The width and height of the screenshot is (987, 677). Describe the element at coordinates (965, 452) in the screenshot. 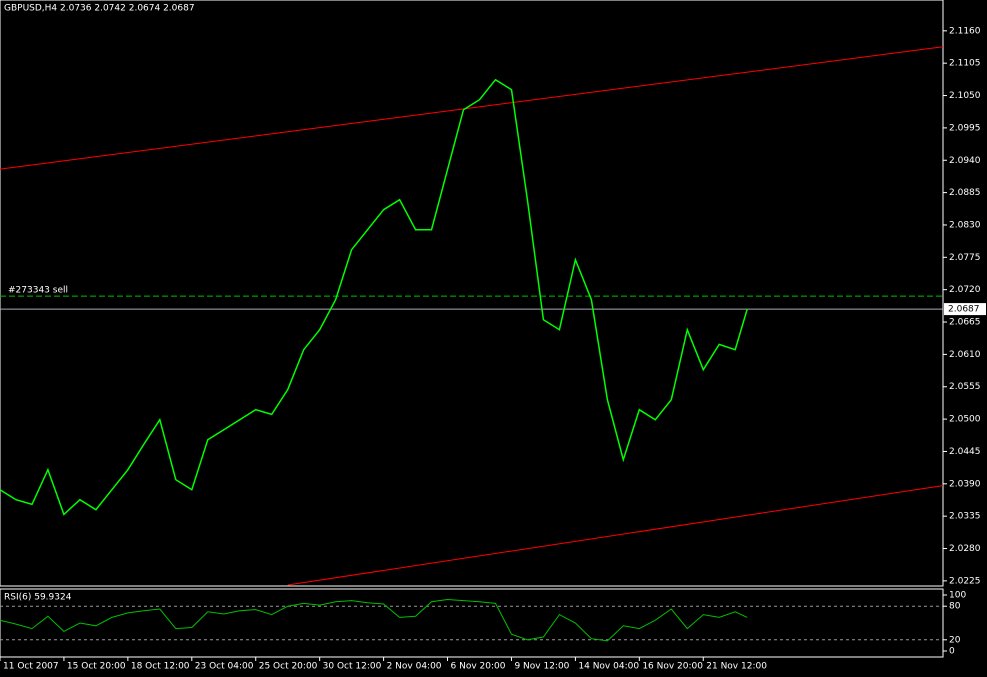

I see `y-tick-label: 2.0445` at that location.